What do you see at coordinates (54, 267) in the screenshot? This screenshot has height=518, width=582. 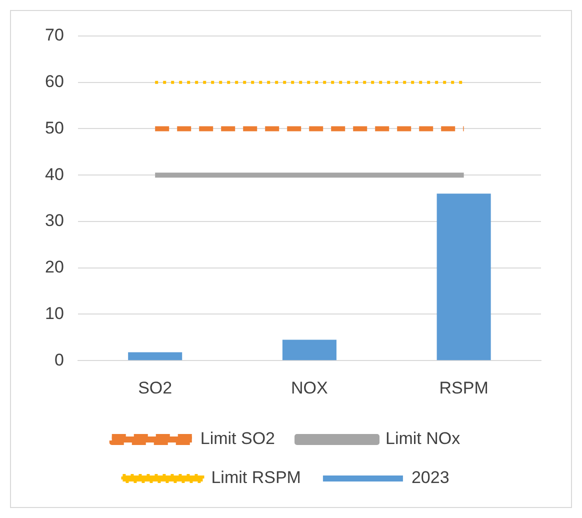 I see `y-tick-label: 20` at bounding box center [54, 267].